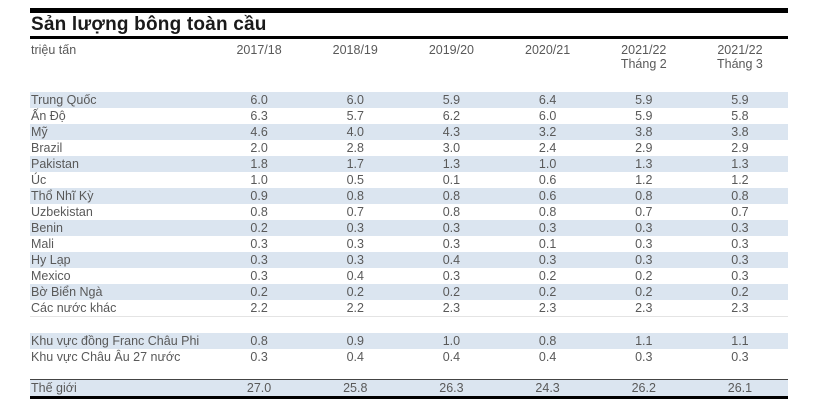  Describe the element at coordinates (740, 64) in the screenshot. I see `column-header-line2: Tháng 3` at that location.